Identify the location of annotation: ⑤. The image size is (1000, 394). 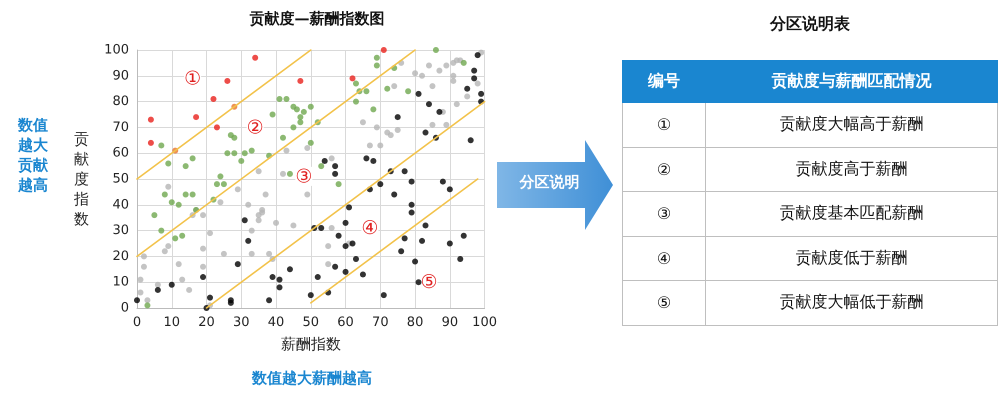
(429, 282).